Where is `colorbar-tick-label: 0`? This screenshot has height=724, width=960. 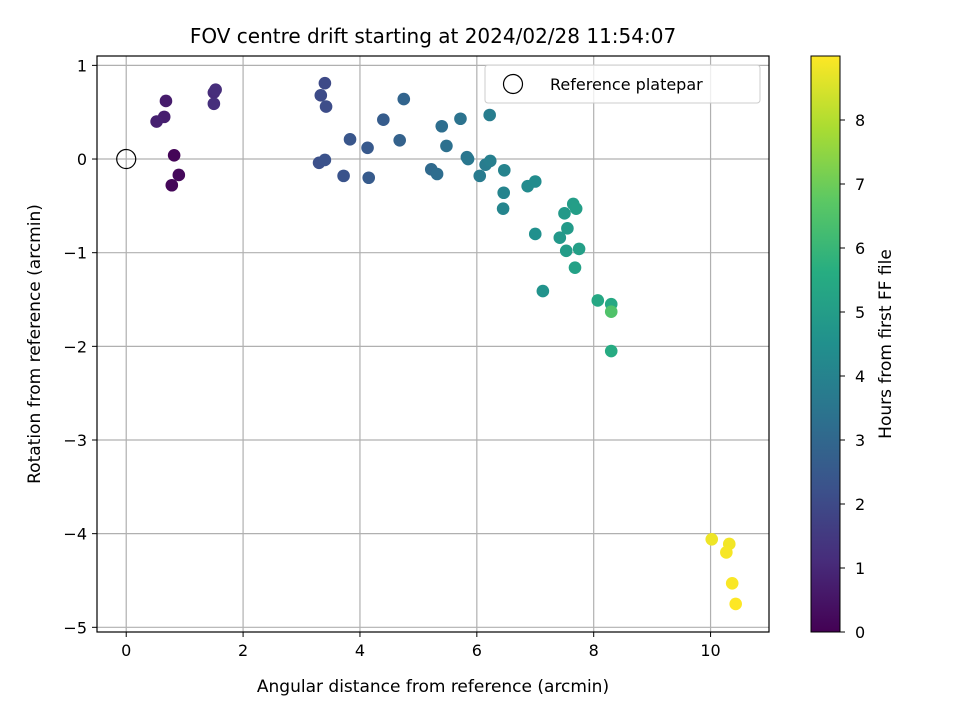 colorbar-tick-label: 0 is located at coordinates (860, 632).